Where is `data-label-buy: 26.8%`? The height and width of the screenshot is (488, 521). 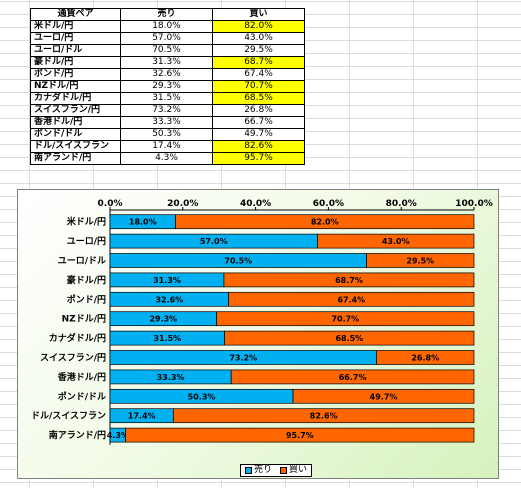
data-label-buy: 26.8% is located at coordinates (425, 358).